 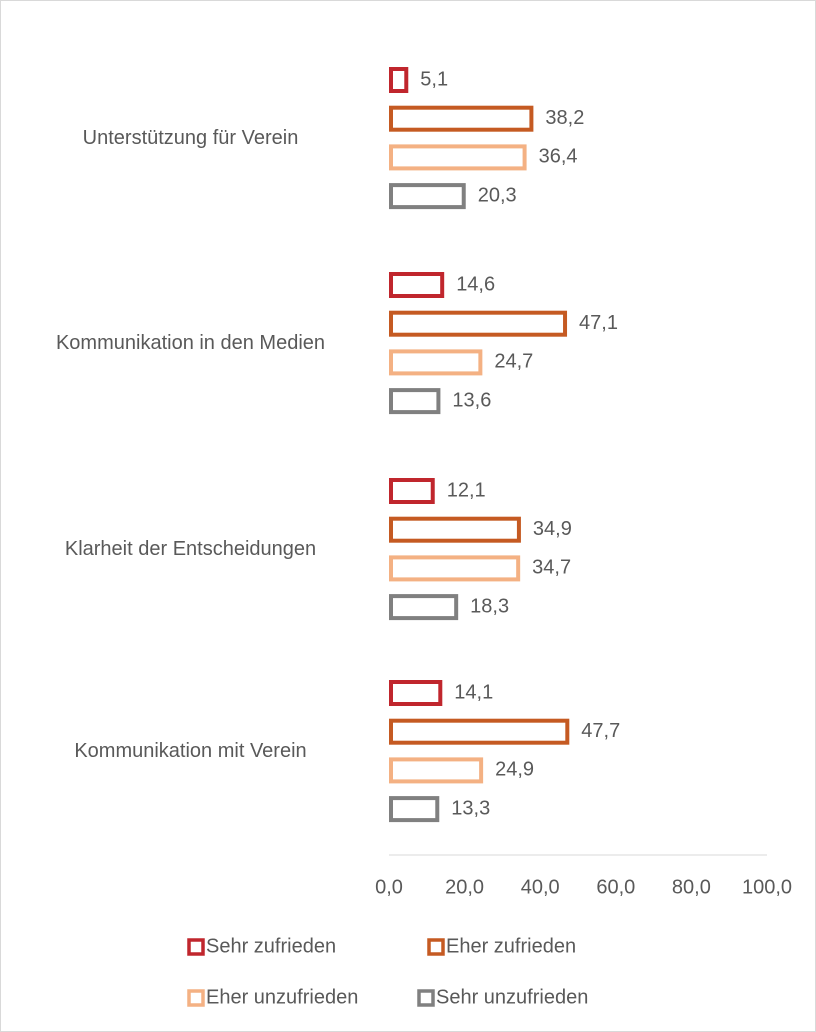 I want to click on legend-label: Eher unzufrieden, so click(x=282, y=997).